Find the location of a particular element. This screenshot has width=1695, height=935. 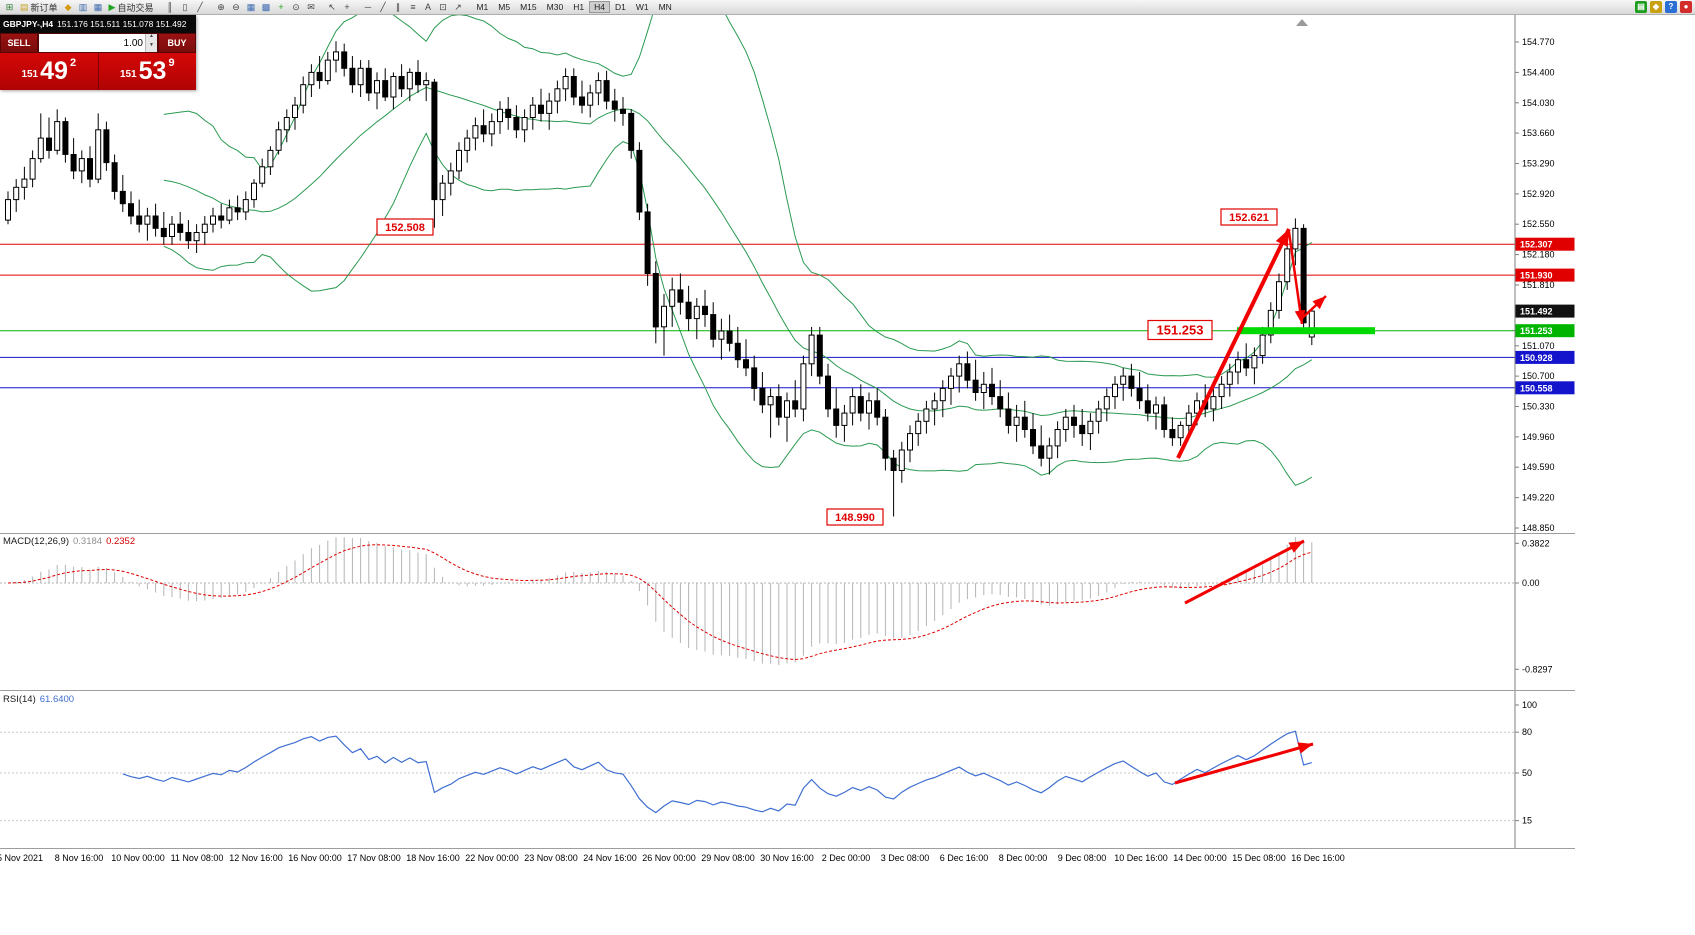

calendar-icon: ◆ is located at coordinates (1656, 7).